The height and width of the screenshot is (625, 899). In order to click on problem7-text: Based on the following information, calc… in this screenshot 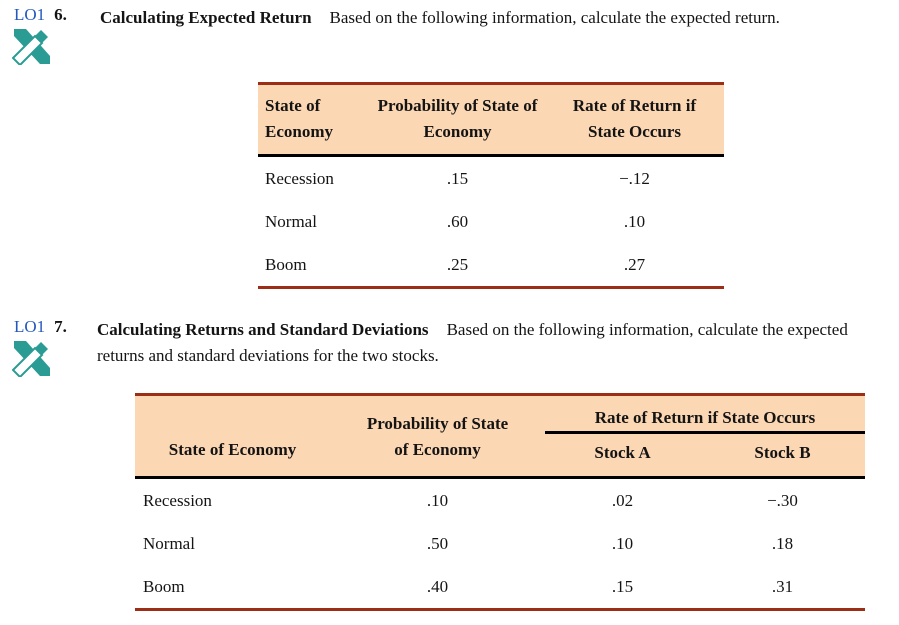, I will do `click(472, 342)`.